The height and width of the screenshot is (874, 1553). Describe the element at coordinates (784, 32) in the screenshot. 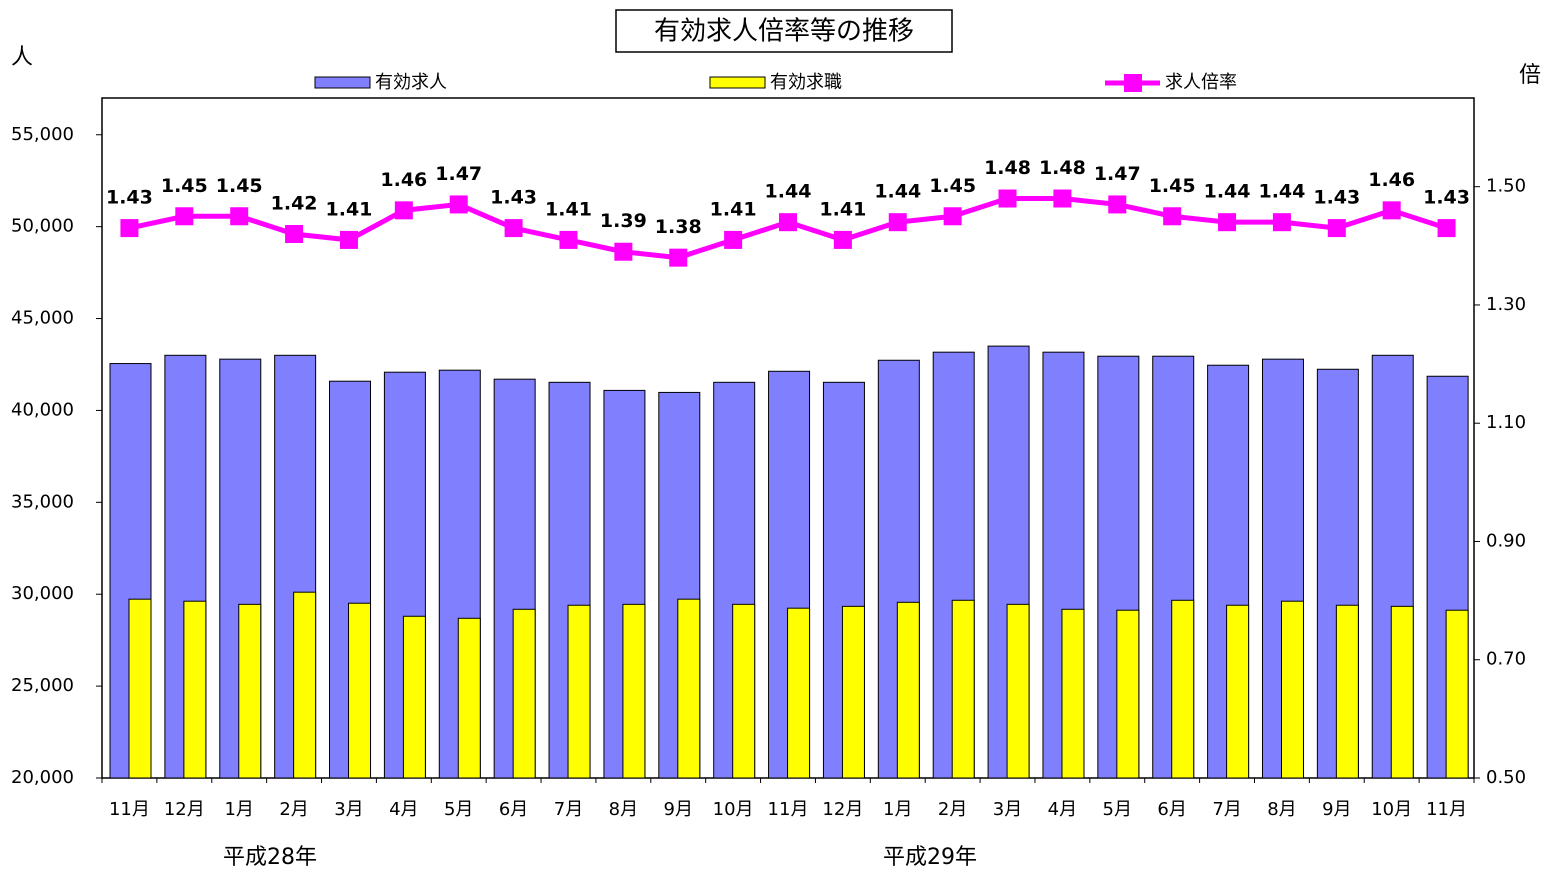

I see `chart-title: 有効求人倍率等の推移` at that location.